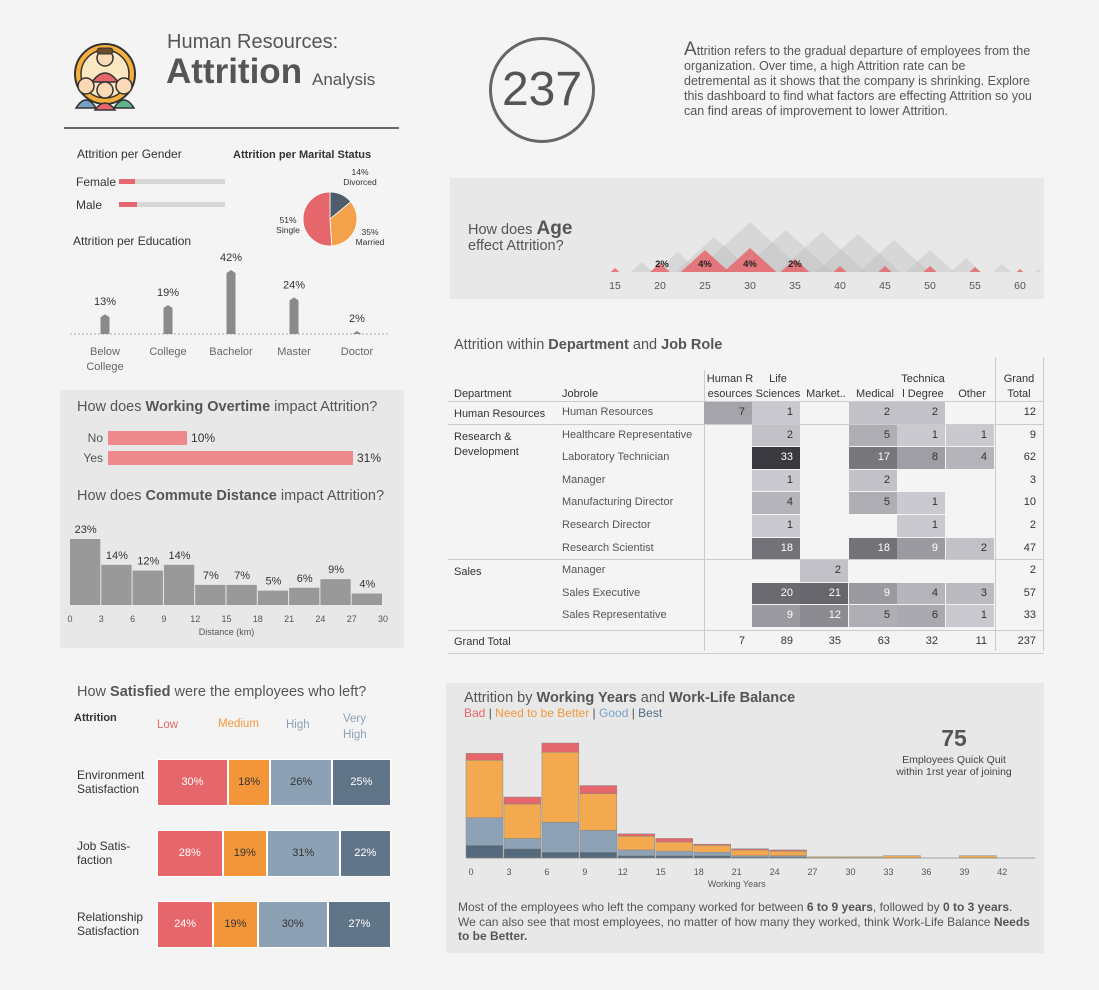 This screenshot has width=1099, height=990. Describe the element at coordinates (95, 860) in the screenshot. I see `satisfaction-row-label-line2: faction` at that location.